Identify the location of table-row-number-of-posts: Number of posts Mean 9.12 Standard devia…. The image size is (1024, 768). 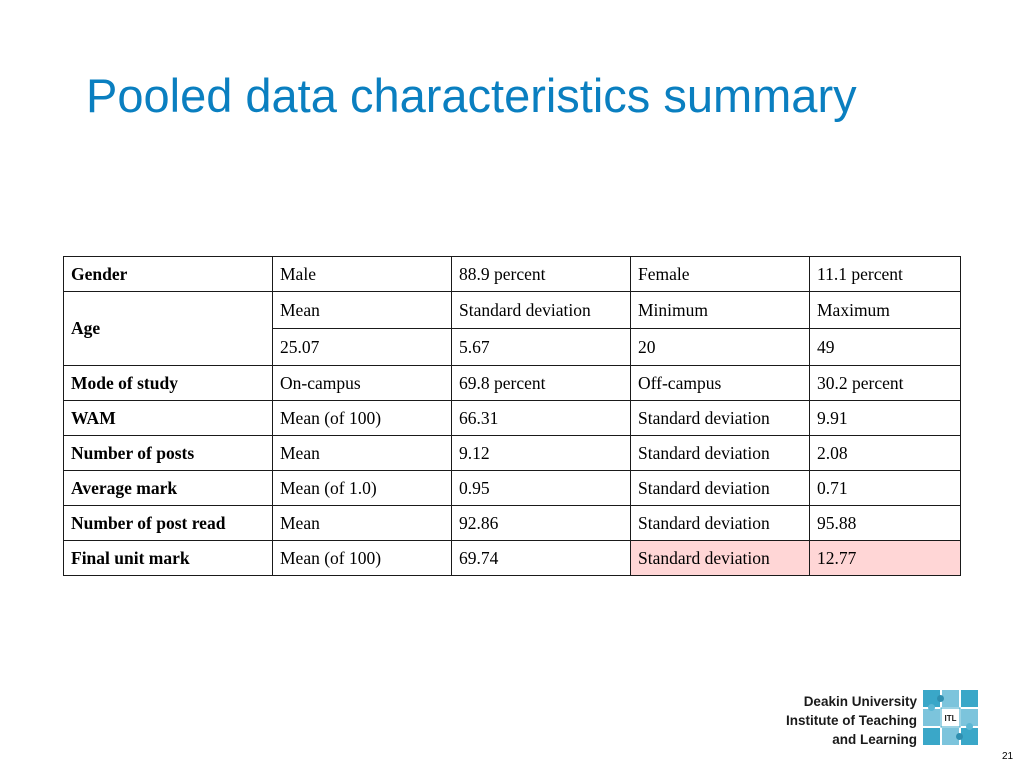
(512, 453).